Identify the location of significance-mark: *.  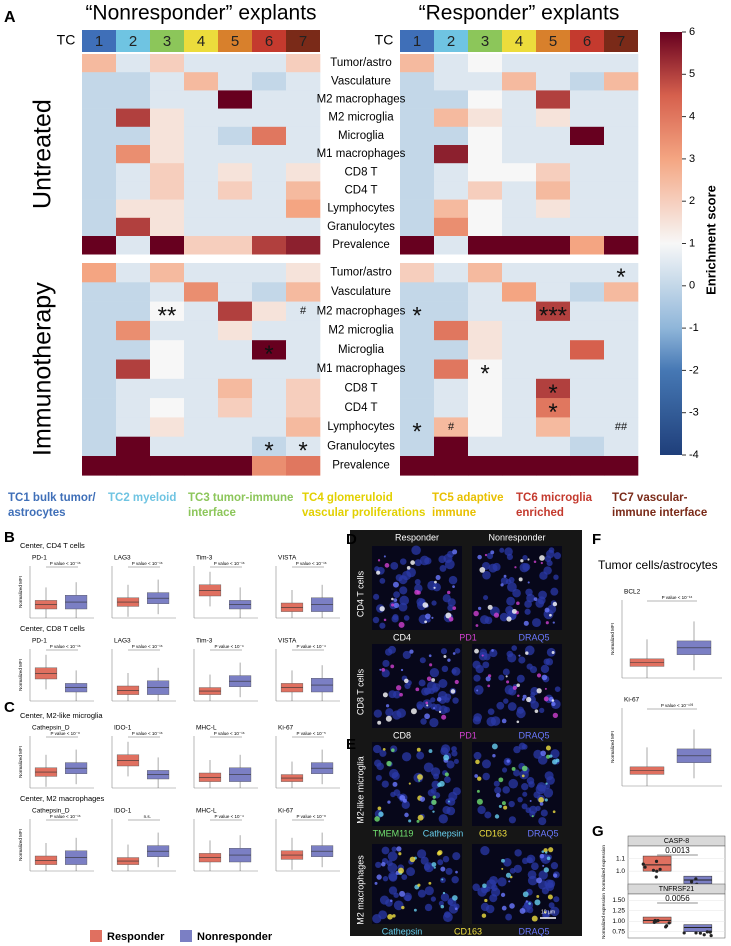
(552, 393).